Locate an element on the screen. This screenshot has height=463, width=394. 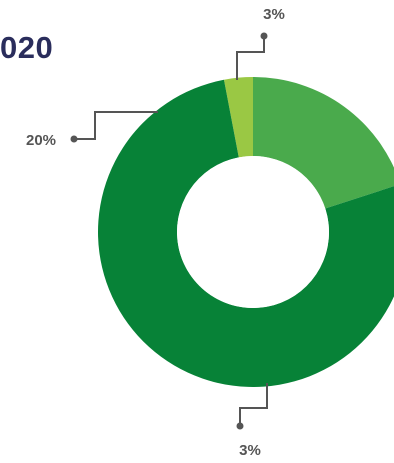
data-label-bottom: 3% is located at coordinates (250, 450).